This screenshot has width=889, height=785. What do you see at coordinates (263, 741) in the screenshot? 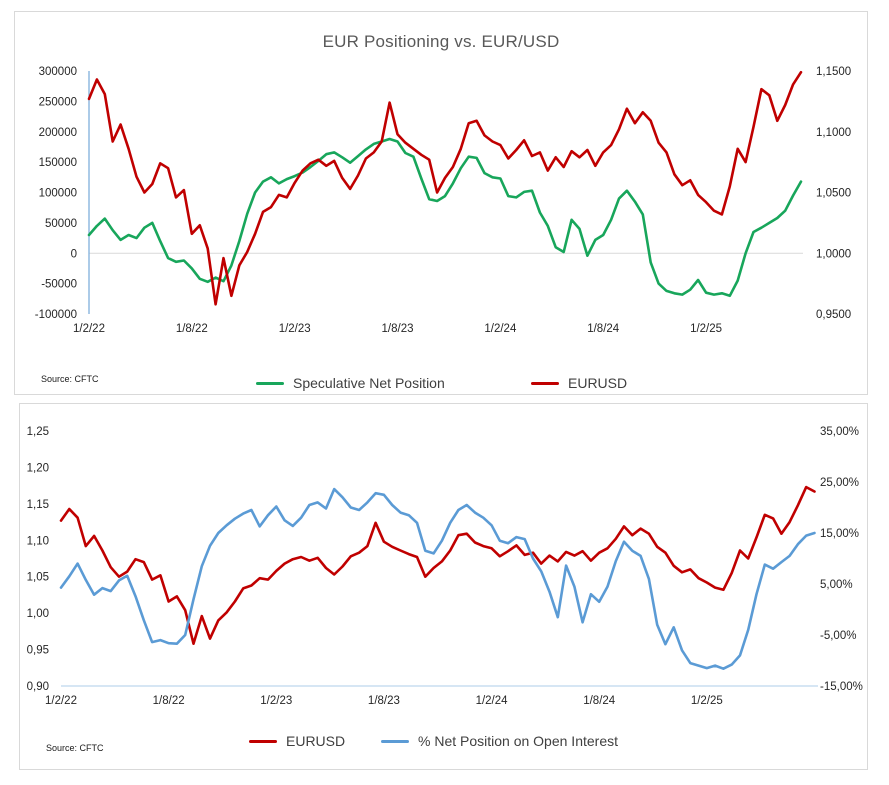
I see `legend-line-icon-eurusd-bottom` at bounding box center [263, 741].